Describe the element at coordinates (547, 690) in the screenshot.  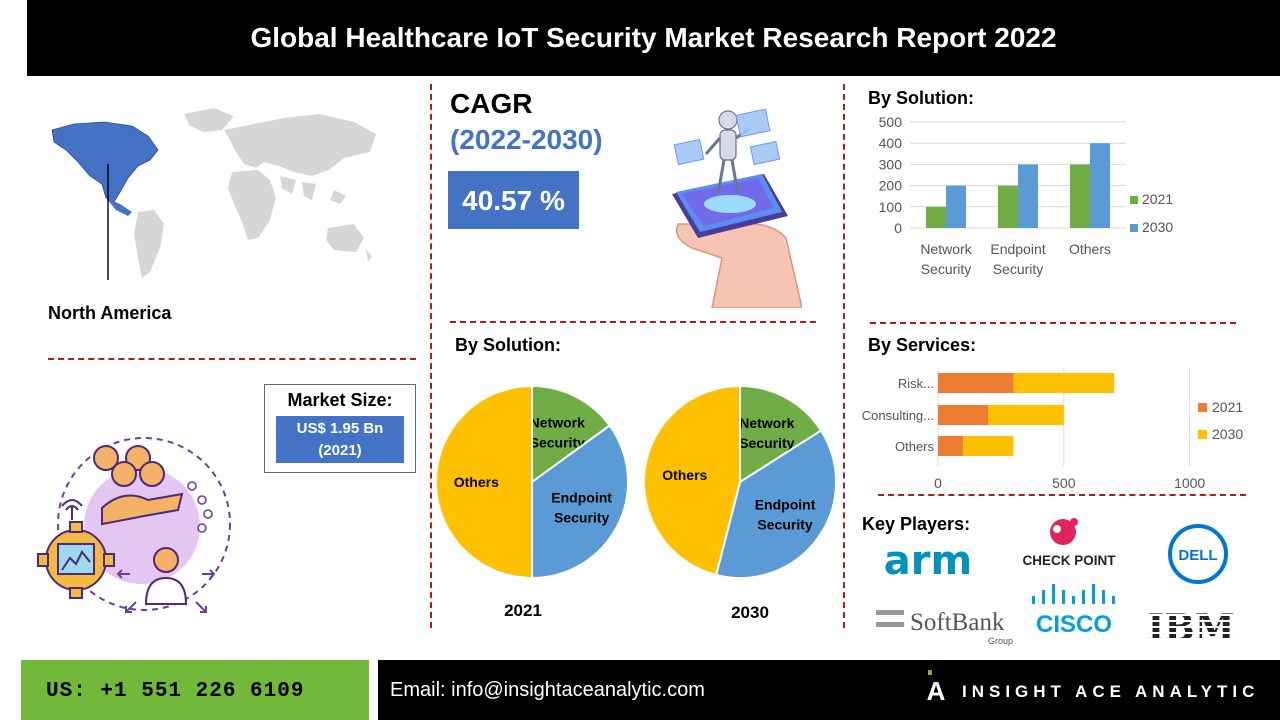
I see `footer-email: Email: info@insightaceanalytic.com` at that location.